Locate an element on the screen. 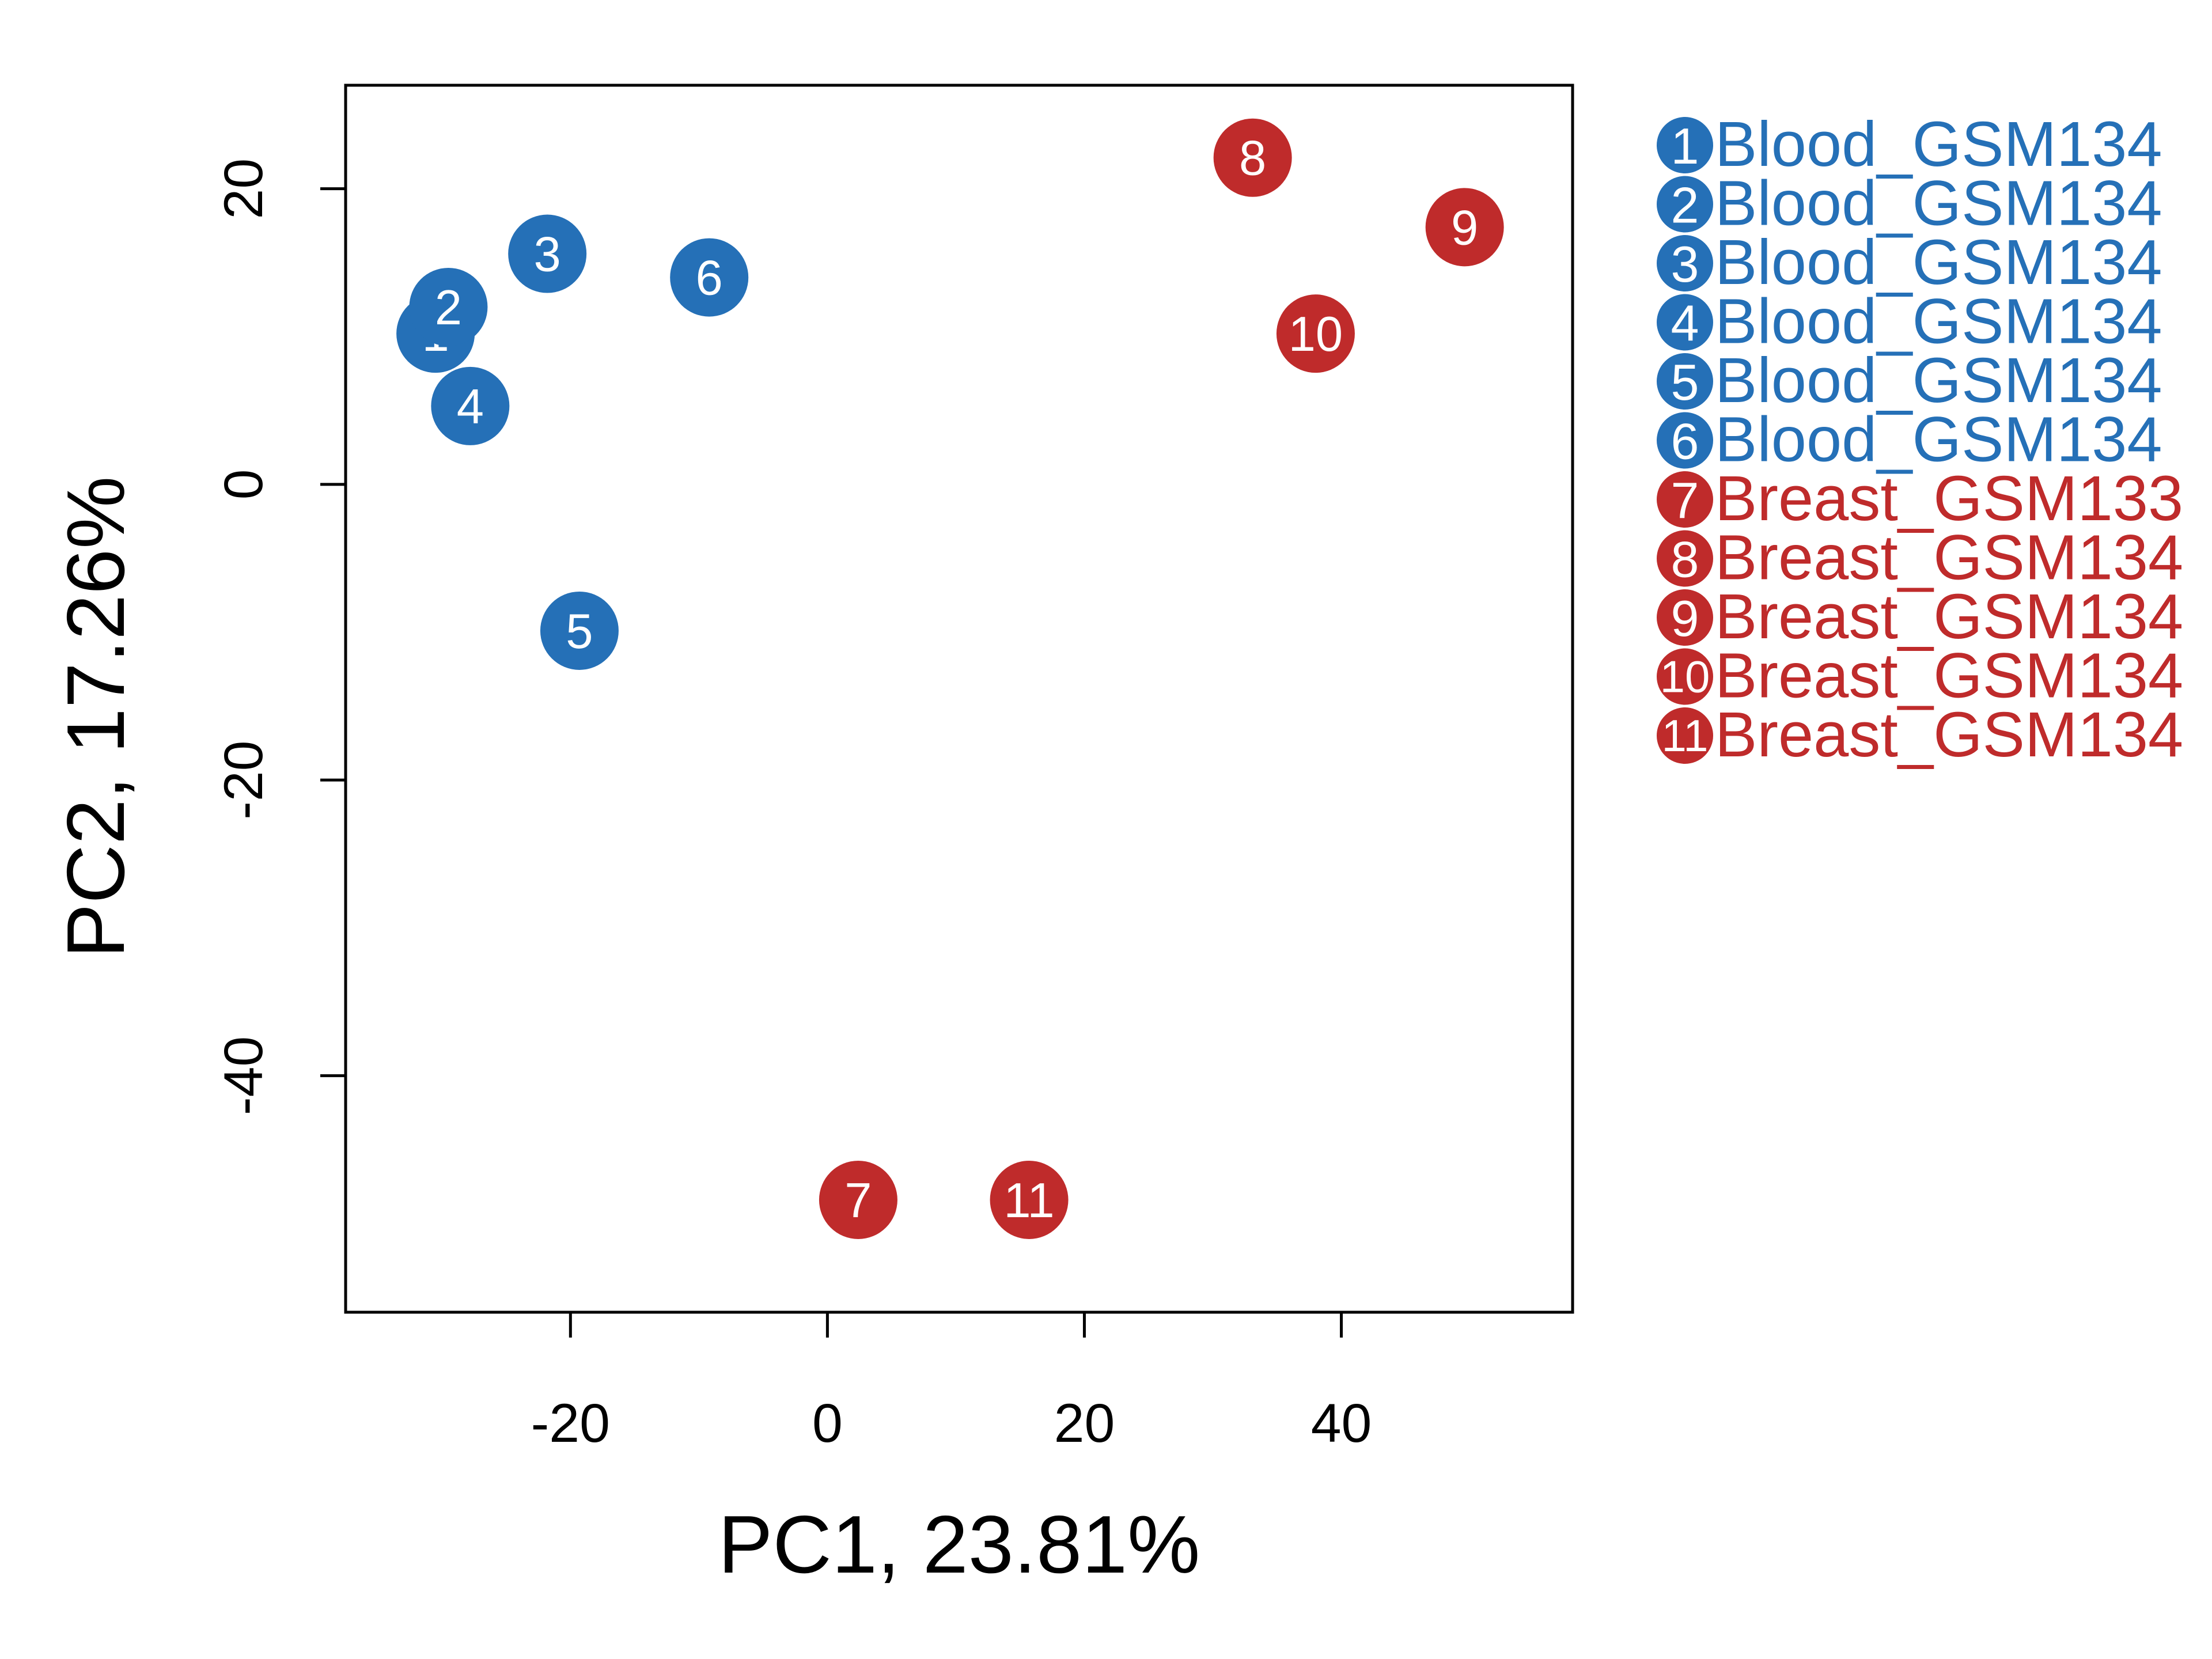 The height and width of the screenshot is (1659, 2212). legend-item: 5 Blood_GSM134 is located at coordinates (1909, 380).